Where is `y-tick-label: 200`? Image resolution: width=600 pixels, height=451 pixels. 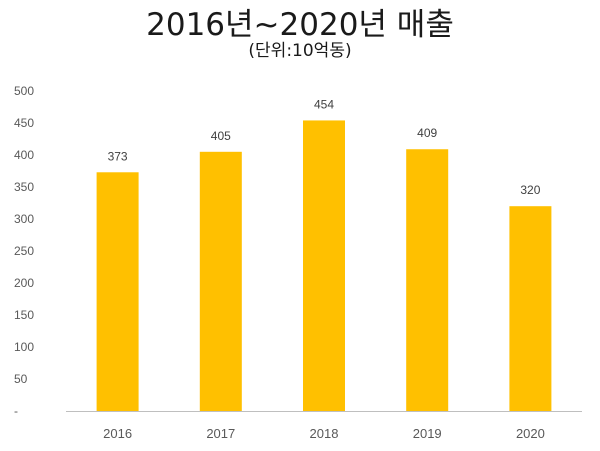
y-tick-label: 200 is located at coordinates (24, 283).